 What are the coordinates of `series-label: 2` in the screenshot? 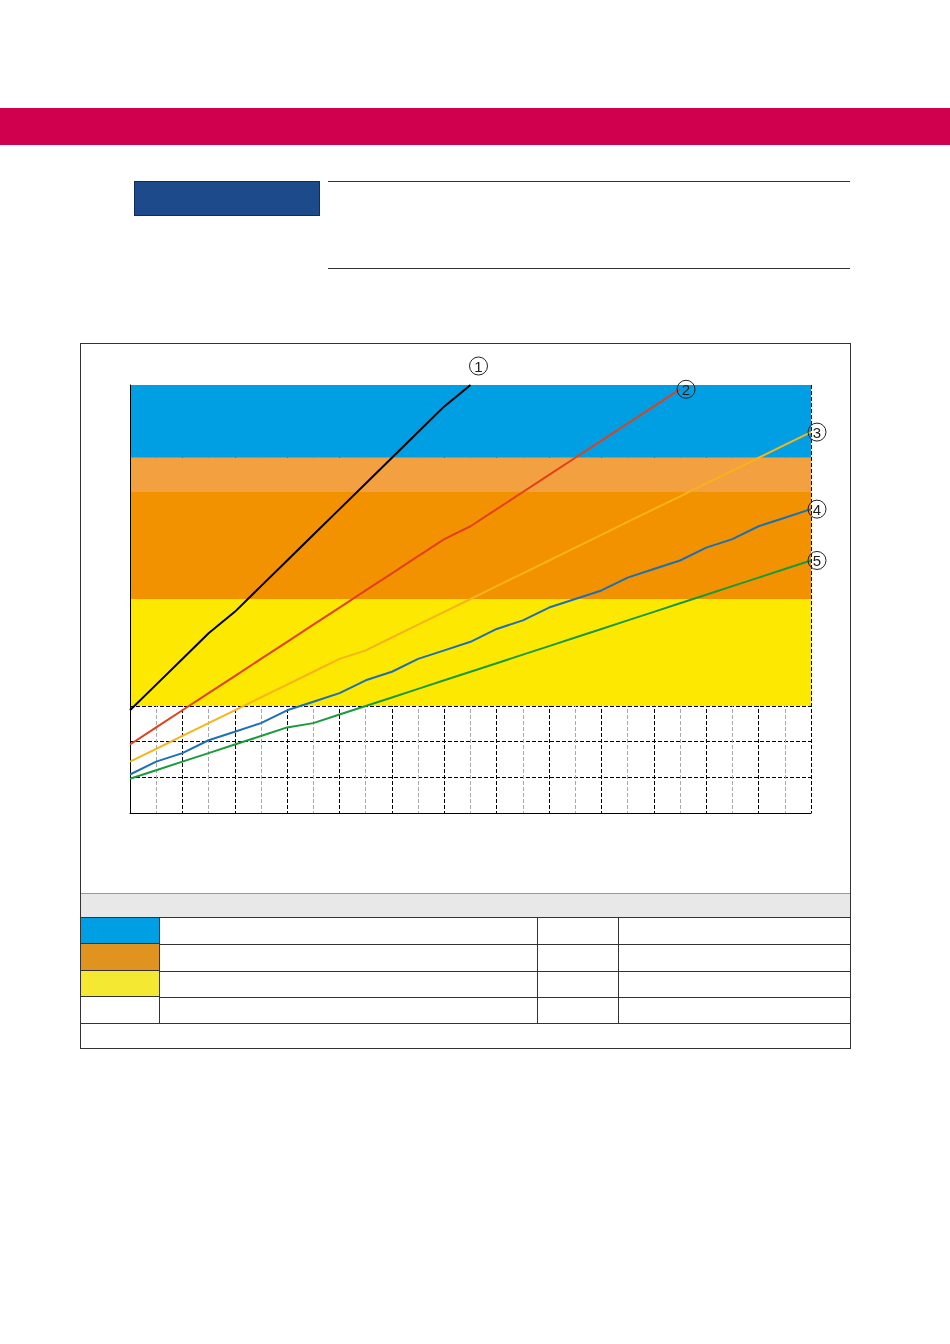 It's located at (686, 389).